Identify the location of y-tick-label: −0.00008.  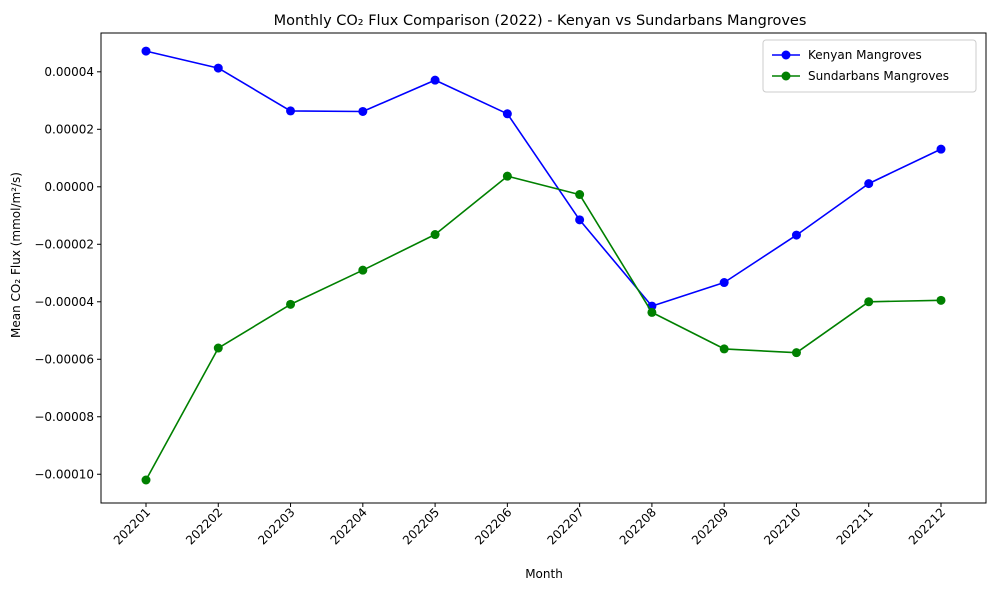
(64, 417).